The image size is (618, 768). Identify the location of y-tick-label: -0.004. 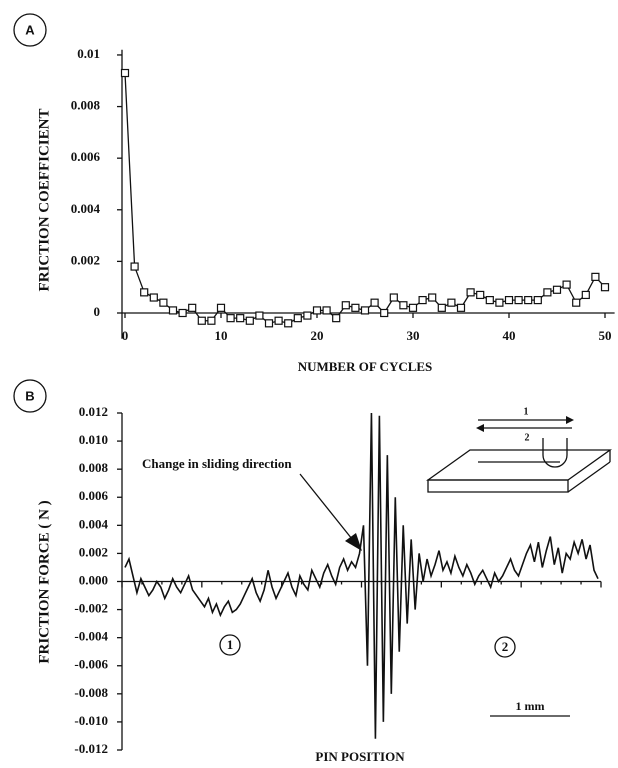
(91, 636).